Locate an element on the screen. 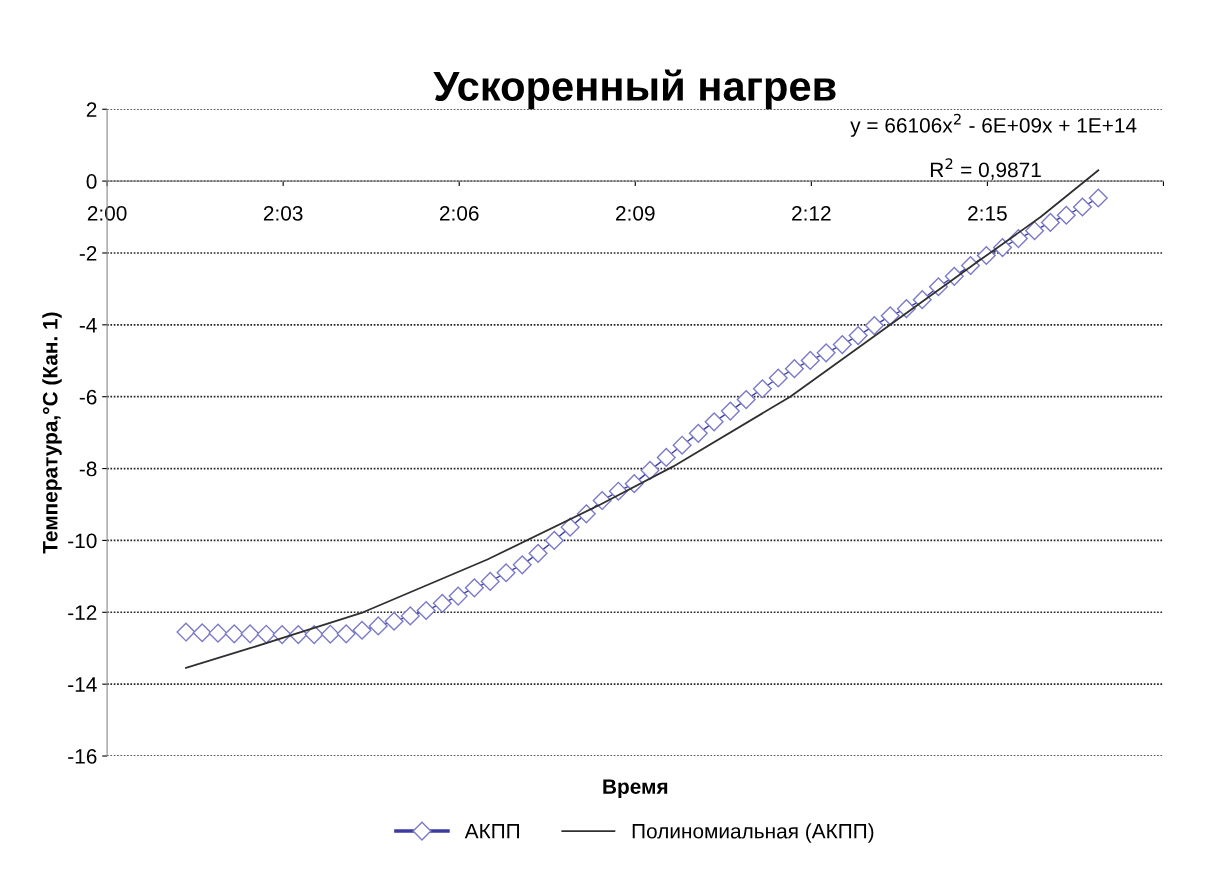  y-axis-title: Температура,°С (Кан. 1) is located at coordinates (52, 433).